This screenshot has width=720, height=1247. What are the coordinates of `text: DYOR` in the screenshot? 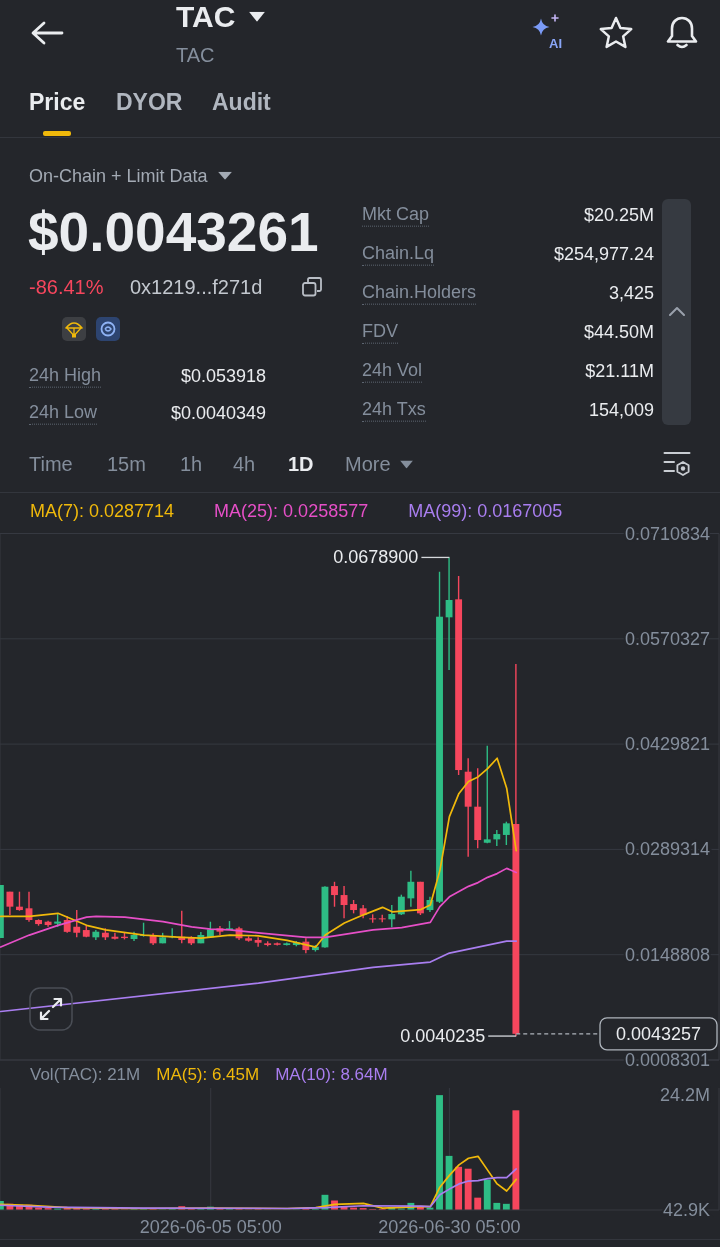 It's located at (149, 102).